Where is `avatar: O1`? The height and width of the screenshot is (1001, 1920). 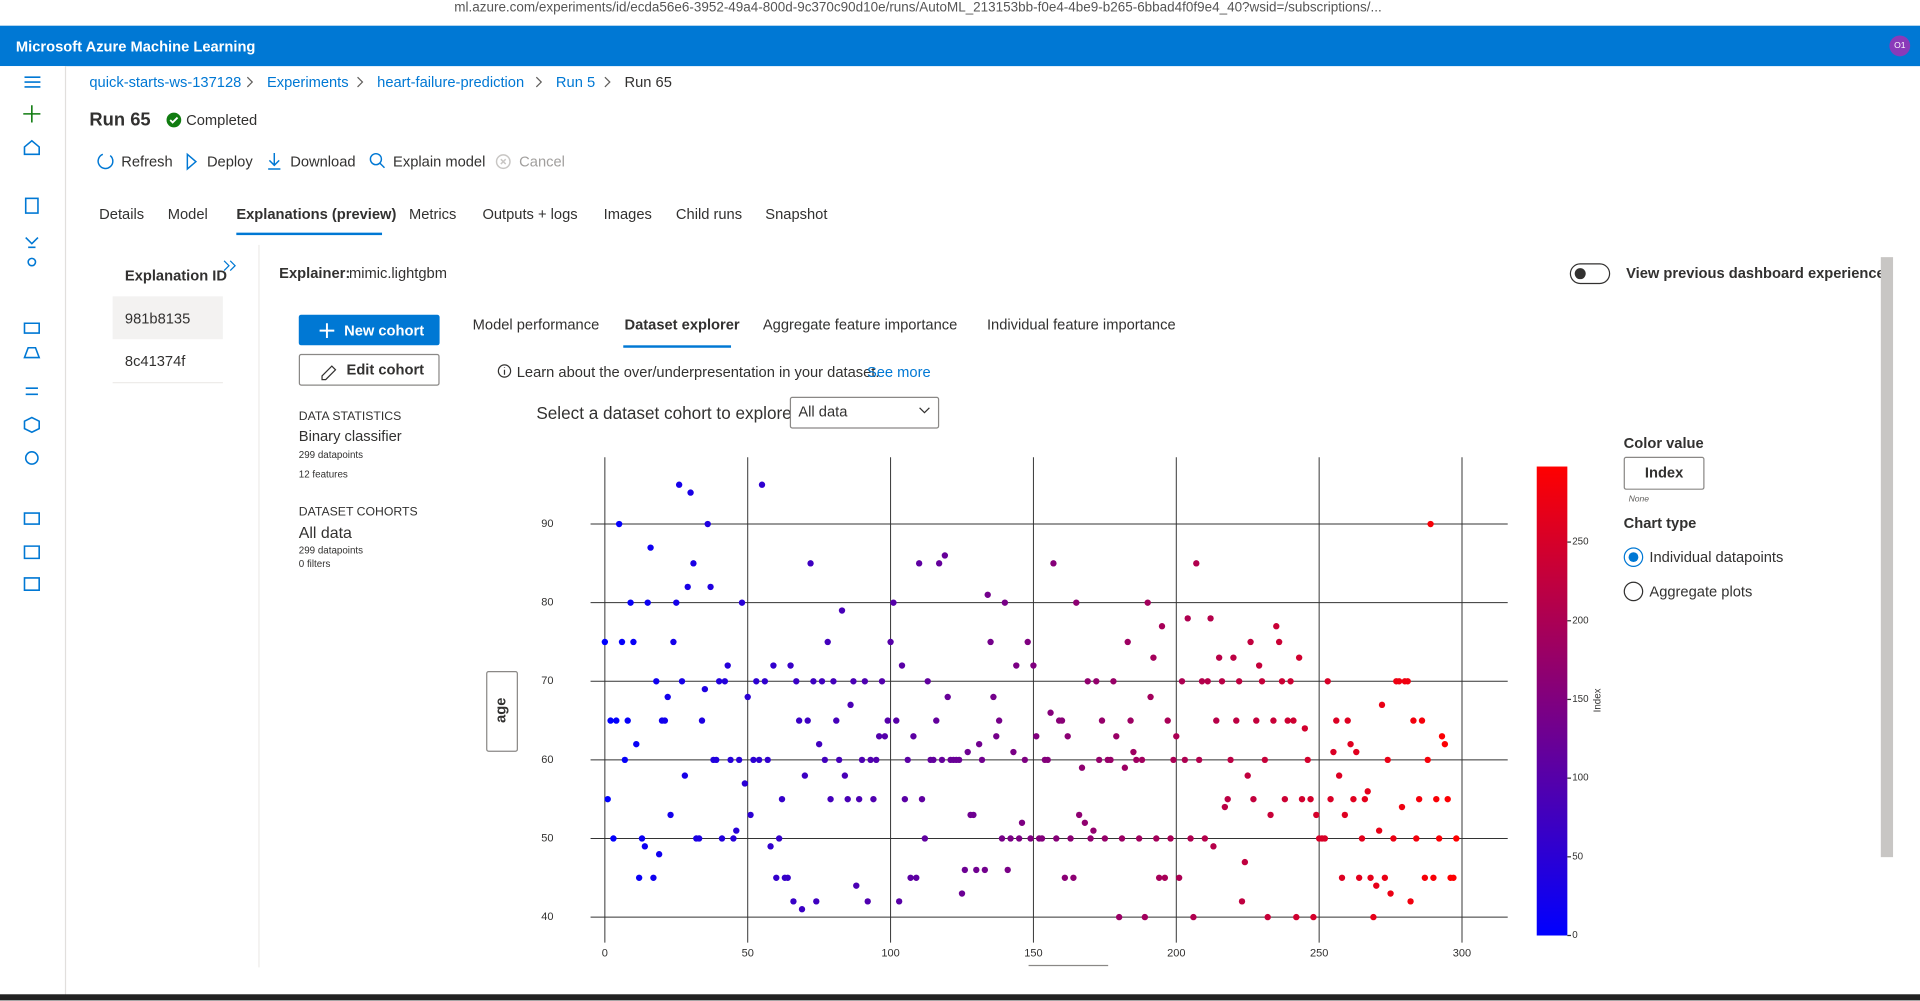
avatar: O1 is located at coordinates (1900, 46).